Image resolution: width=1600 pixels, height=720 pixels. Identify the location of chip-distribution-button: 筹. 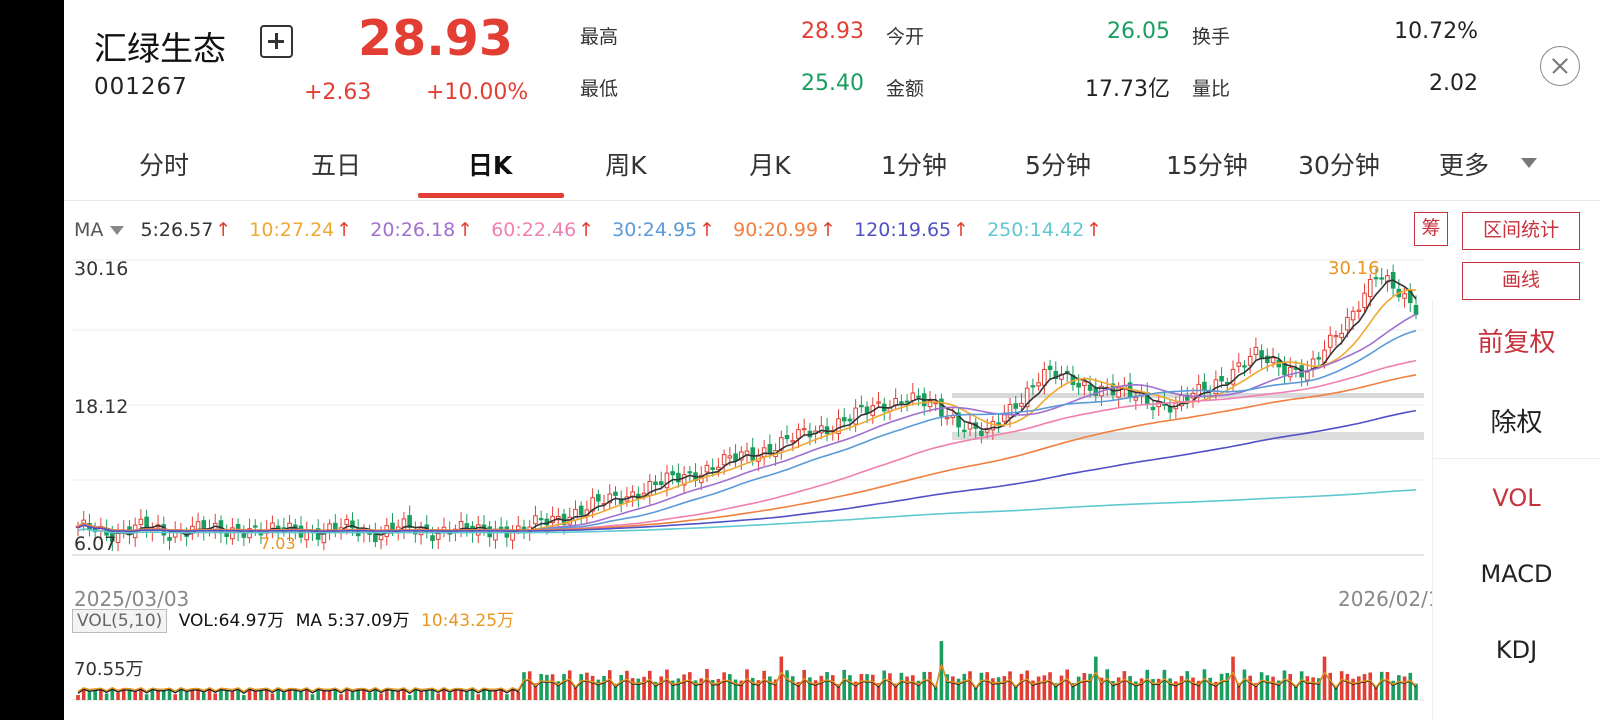
(1431, 229).